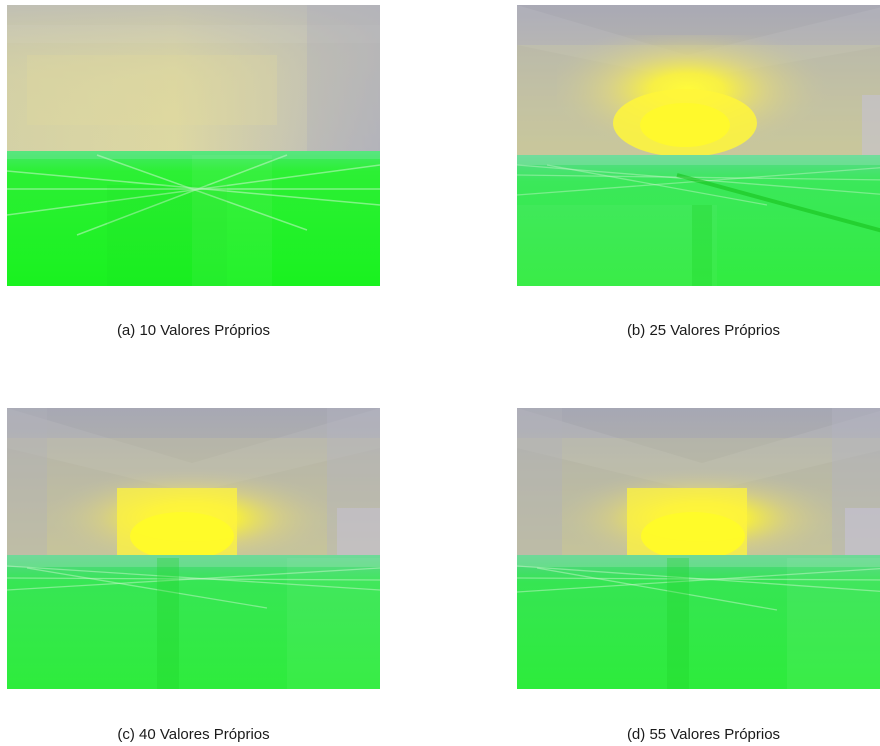 Image resolution: width=880 pixels, height=746 pixels. Describe the element at coordinates (193, 330) in the screenshot. I see `caption-a: (a) 10 Valores Próprios` at that location.